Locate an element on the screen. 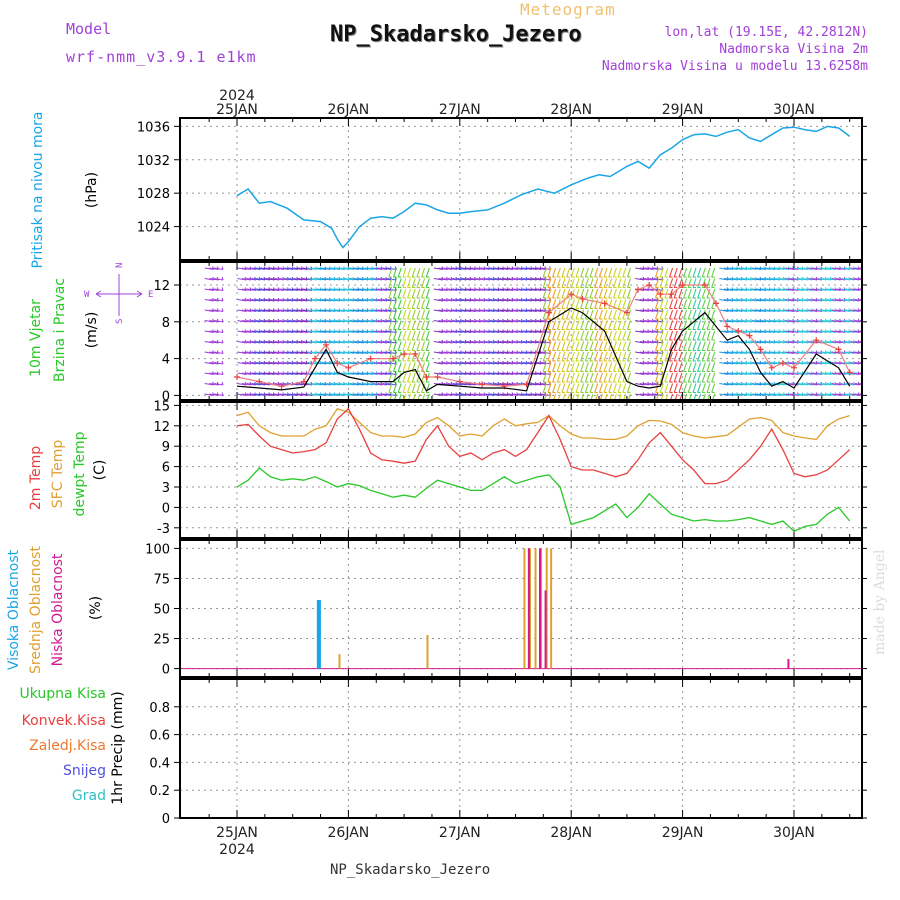  compass-arrows is located at coordinates (119, 295).